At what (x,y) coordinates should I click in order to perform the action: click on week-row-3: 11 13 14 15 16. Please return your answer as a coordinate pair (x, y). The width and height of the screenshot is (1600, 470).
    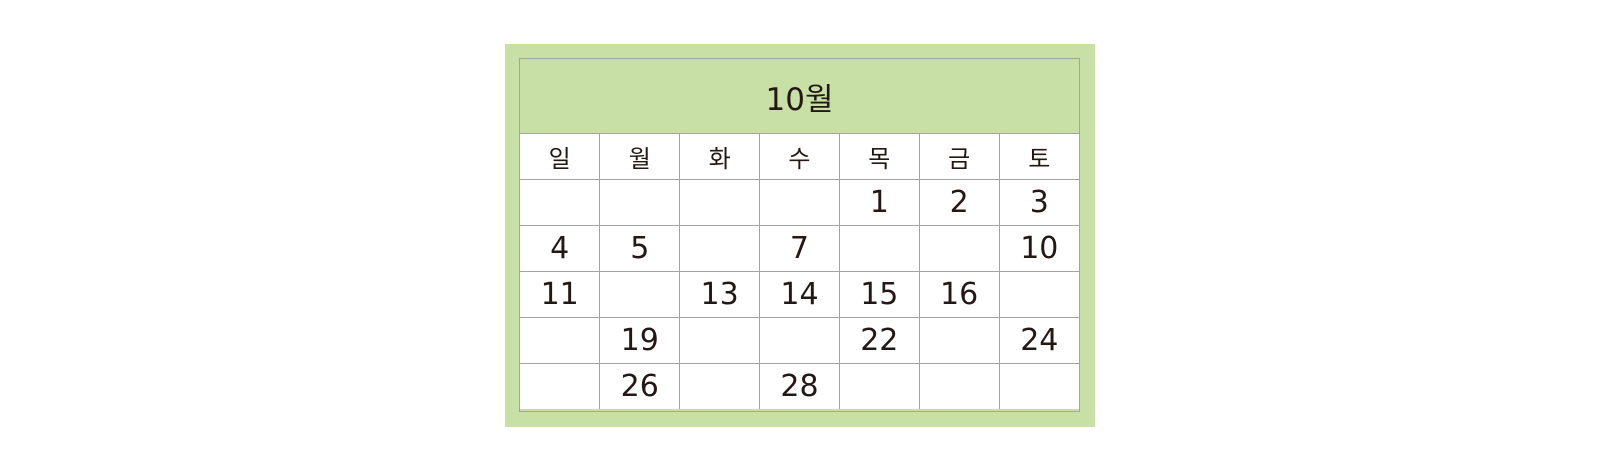
    Looking at the image, I should click on (799, 294).